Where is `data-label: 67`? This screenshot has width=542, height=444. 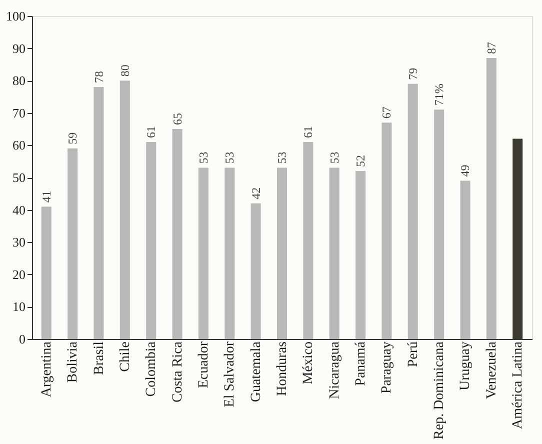
data-label: 67 is located at coordinates (387, 112).